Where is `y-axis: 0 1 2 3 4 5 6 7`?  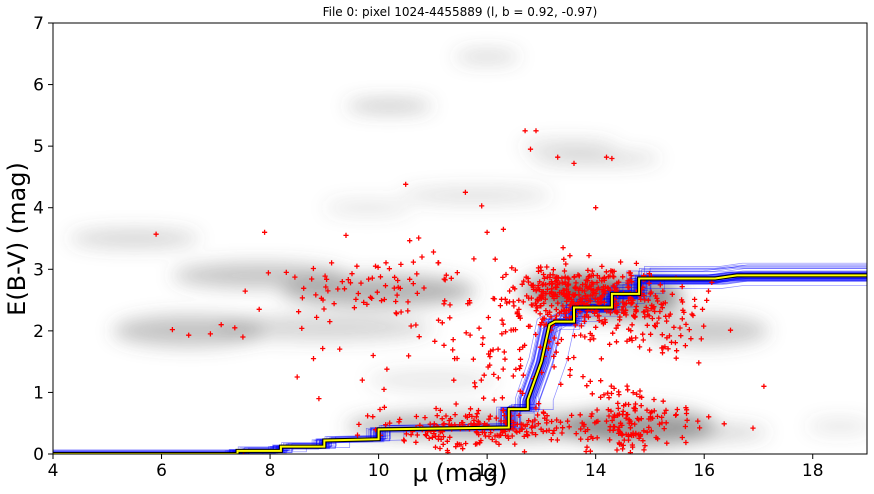
y-axis: 0 1 2 3 4 5 6 7 is located at coordinates (43, 239).